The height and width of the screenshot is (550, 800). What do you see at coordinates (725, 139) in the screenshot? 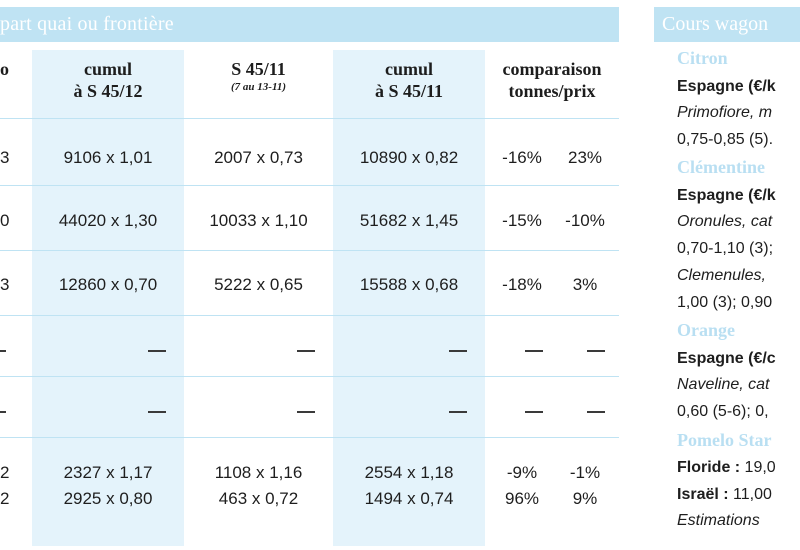
I see `citron-price: 0,75-0,85 (5).` at bounding box center [725, 139].